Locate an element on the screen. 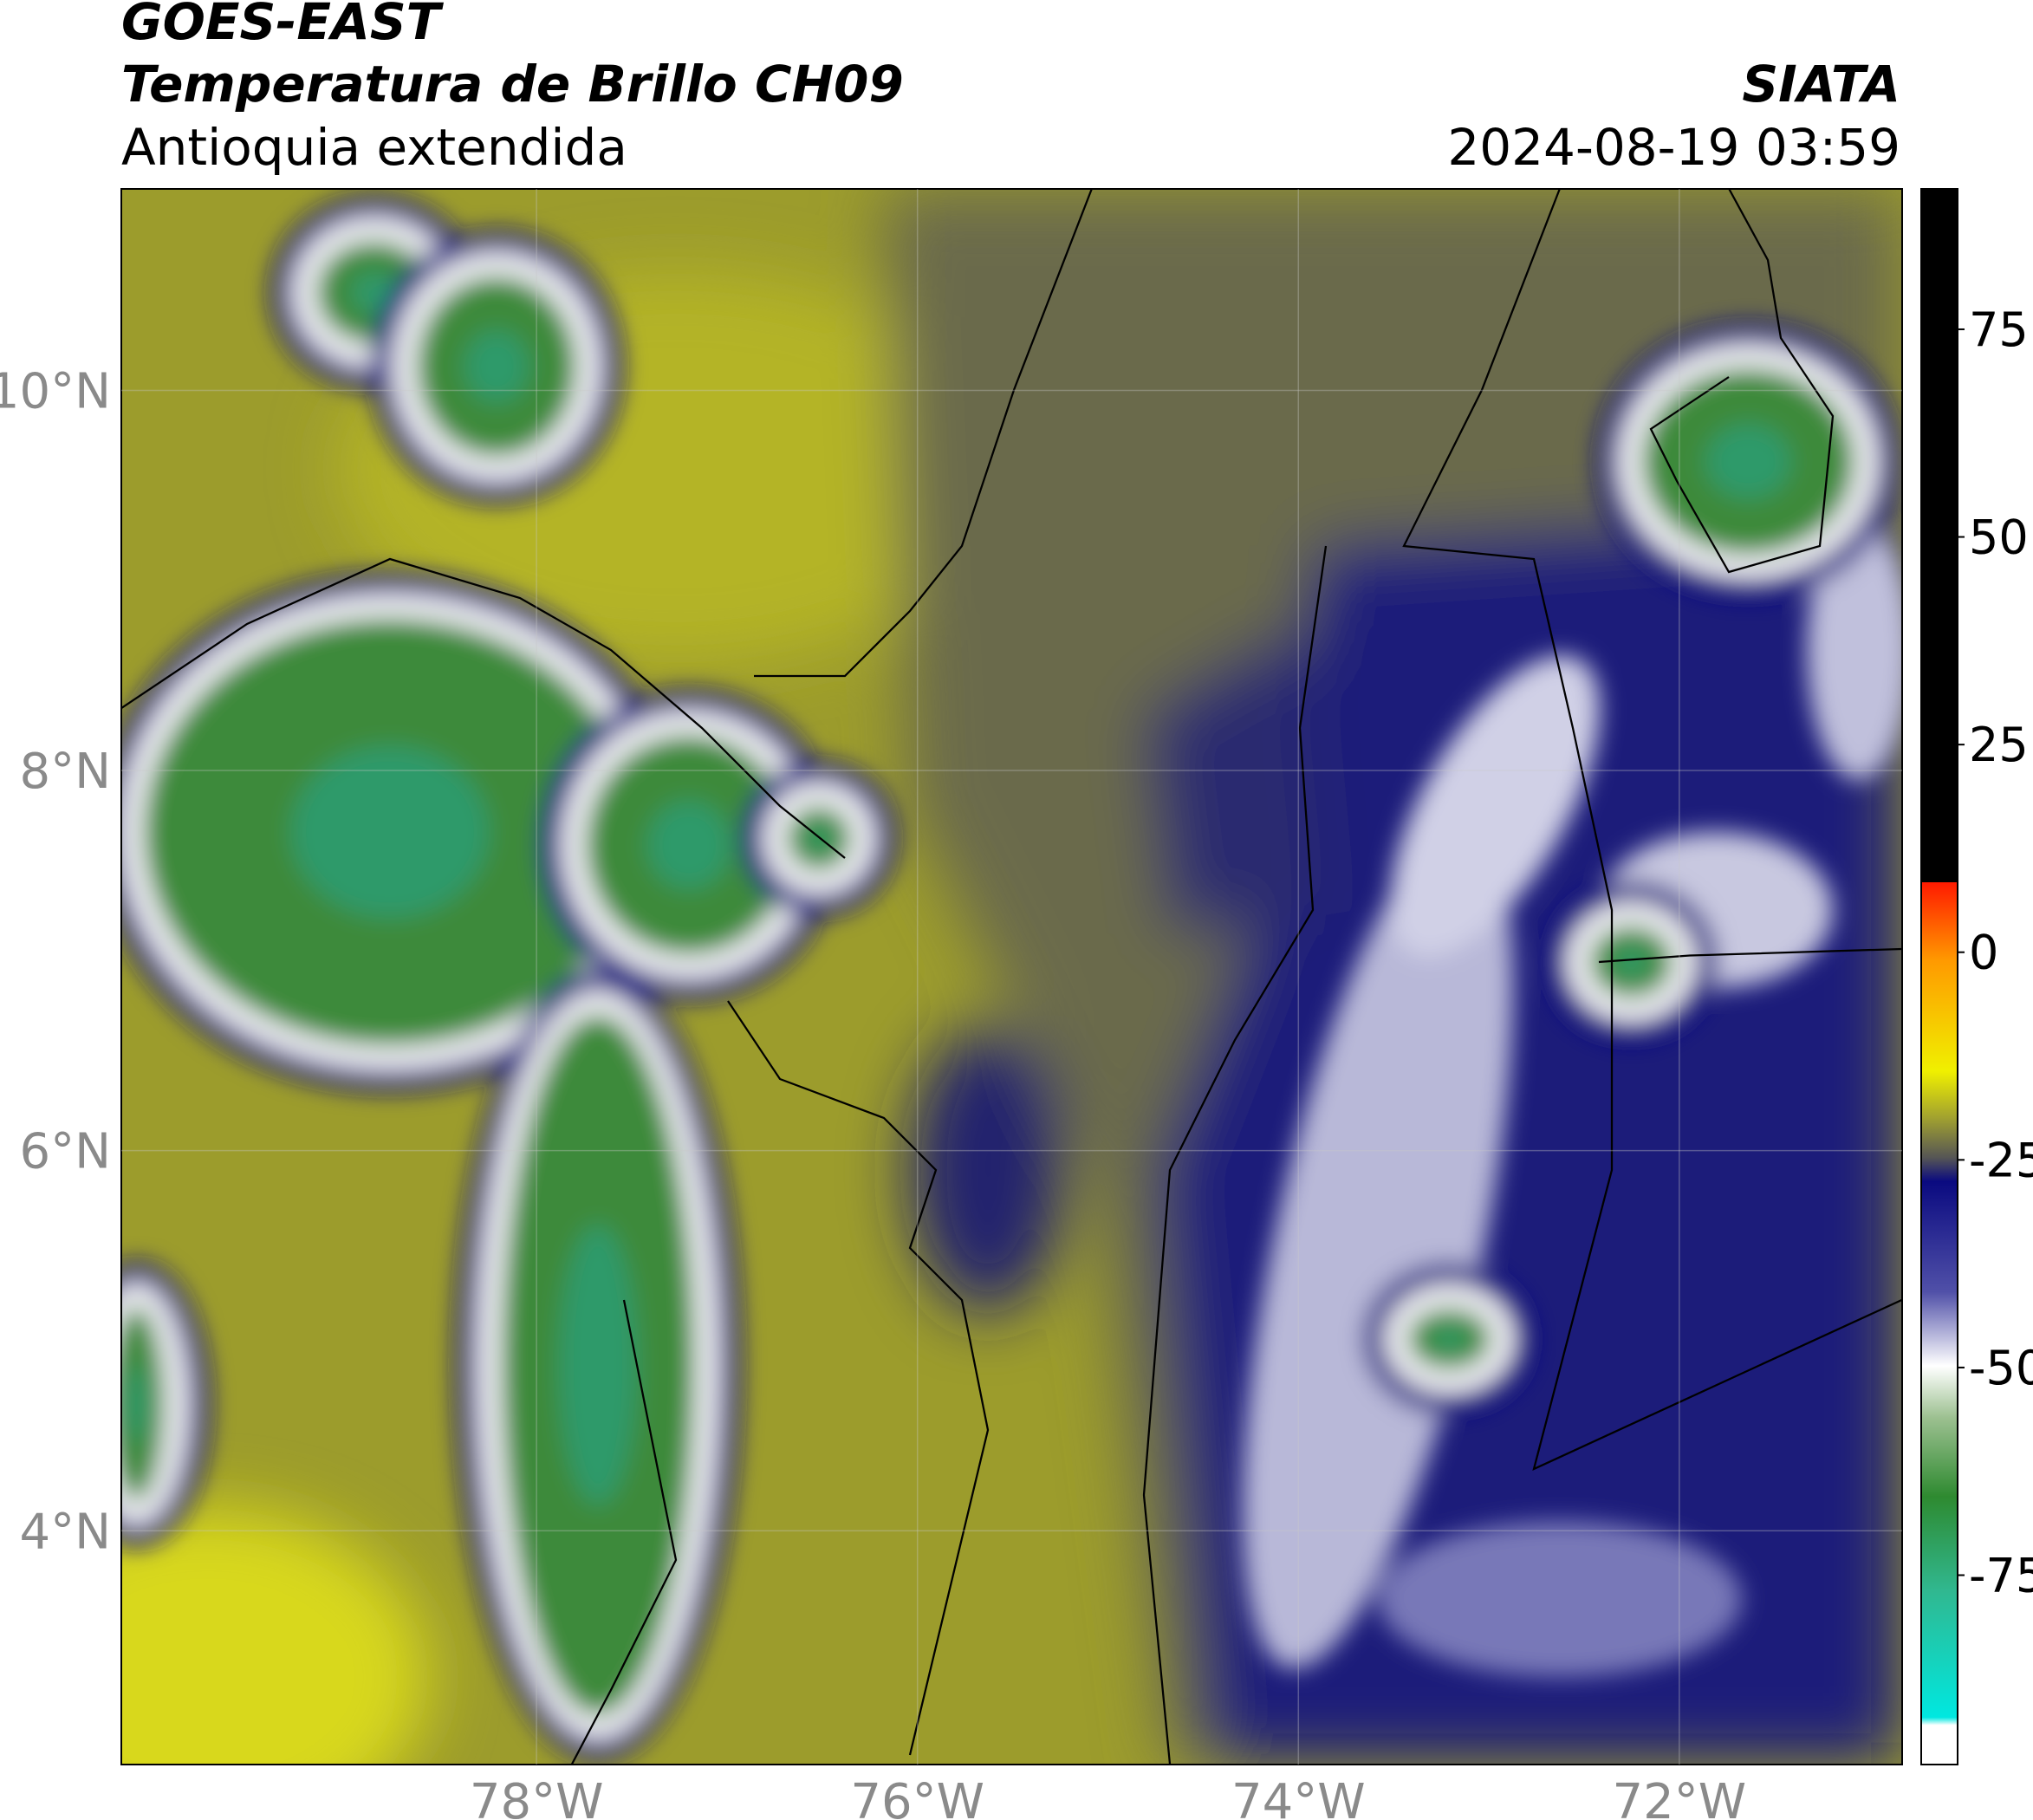 This screenshot has width=2033, height=1820. colorbar-tick-label: -75 is located at coordinates (2001, 1575).